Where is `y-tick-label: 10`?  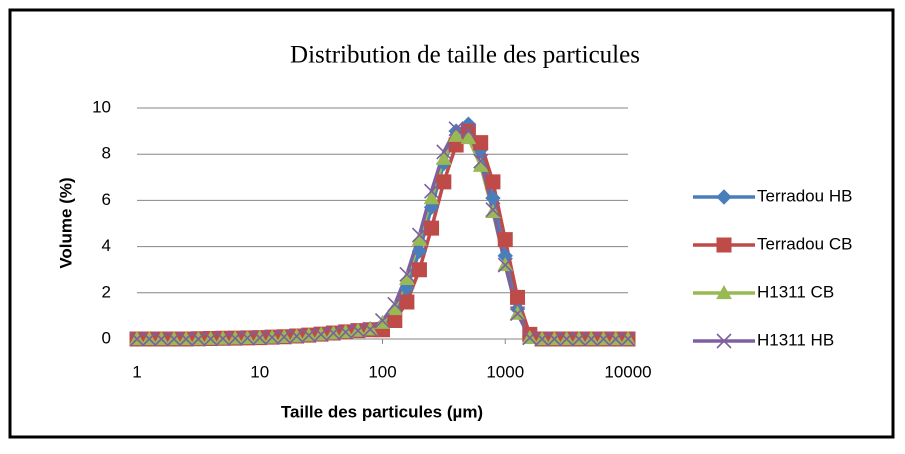 y-tick-label: 10 is located at coordinates (101, 106).